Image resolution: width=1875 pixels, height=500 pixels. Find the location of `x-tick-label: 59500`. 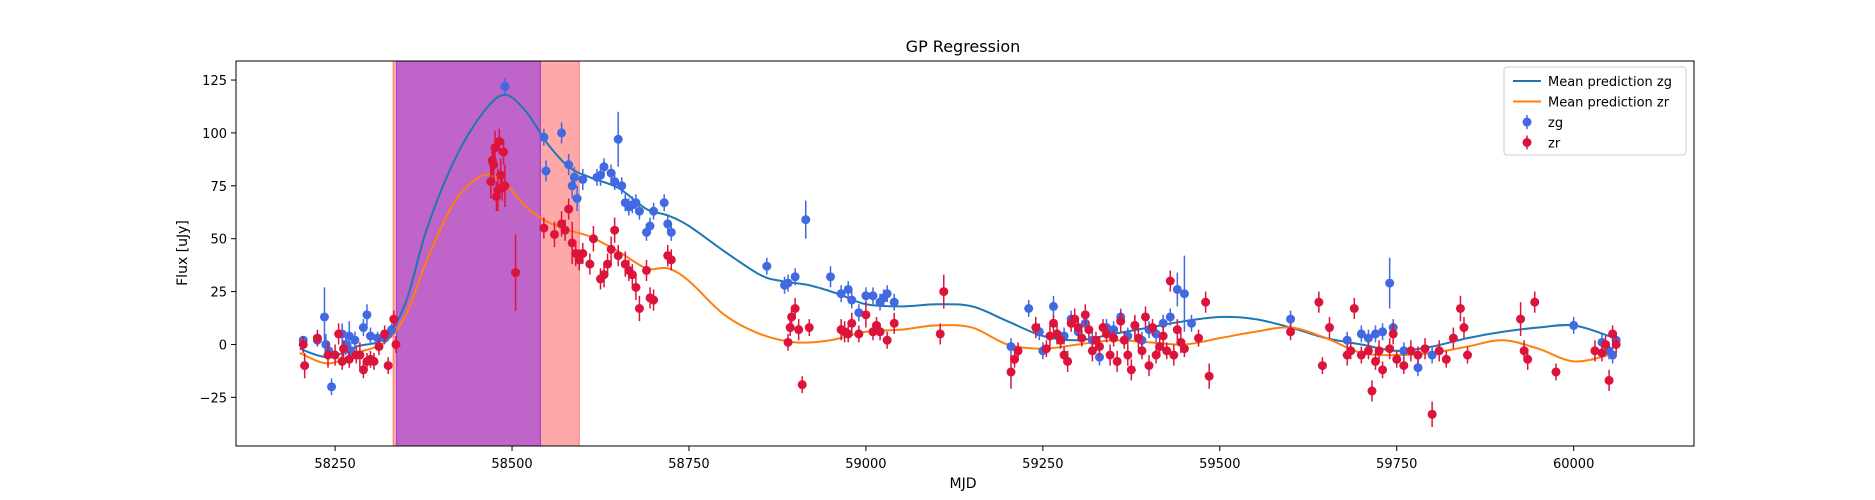

x-tick-label: 59500 is located at coordinates (1219, 464).